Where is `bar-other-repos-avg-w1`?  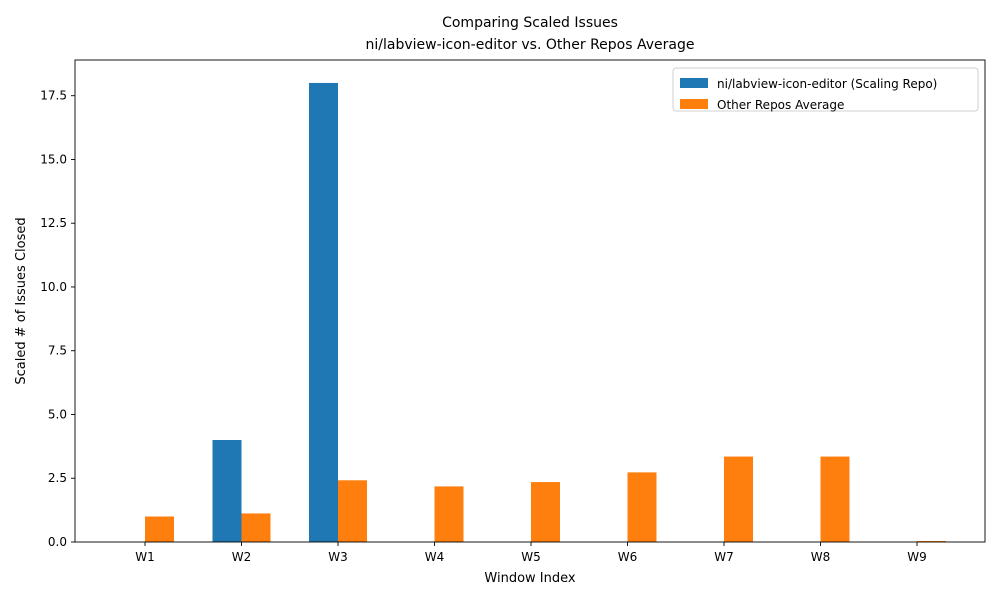 bar-other-repos-avg-w1 is located at coordinates (159, 529).